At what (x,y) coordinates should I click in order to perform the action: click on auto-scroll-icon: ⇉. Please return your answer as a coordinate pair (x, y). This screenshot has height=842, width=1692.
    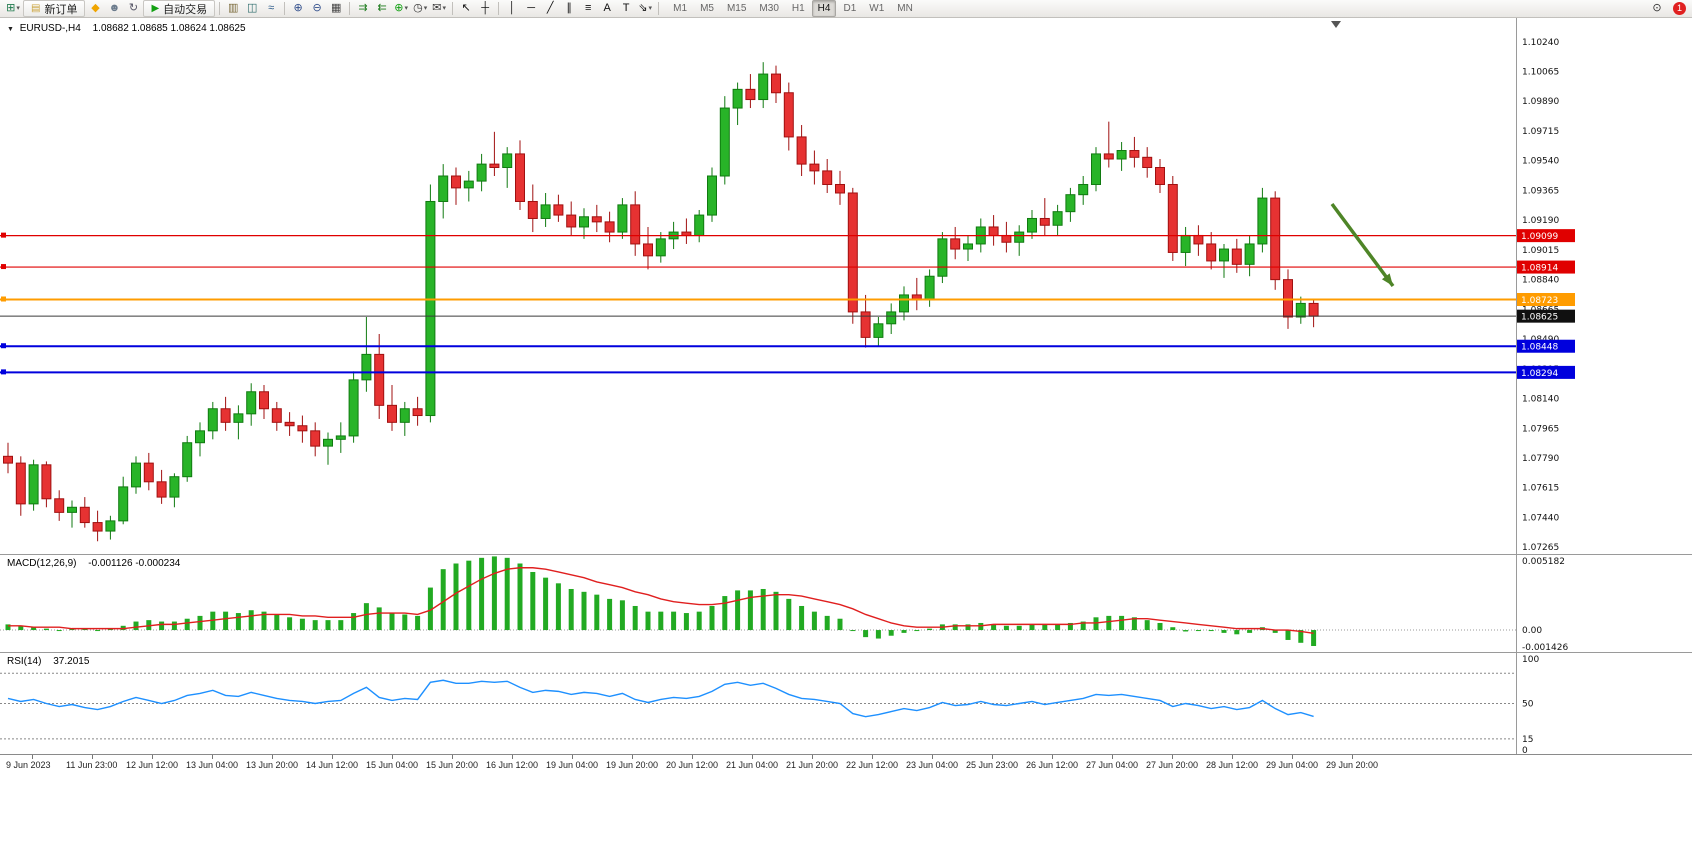
    Looking at the image, I should click on (363, 8).